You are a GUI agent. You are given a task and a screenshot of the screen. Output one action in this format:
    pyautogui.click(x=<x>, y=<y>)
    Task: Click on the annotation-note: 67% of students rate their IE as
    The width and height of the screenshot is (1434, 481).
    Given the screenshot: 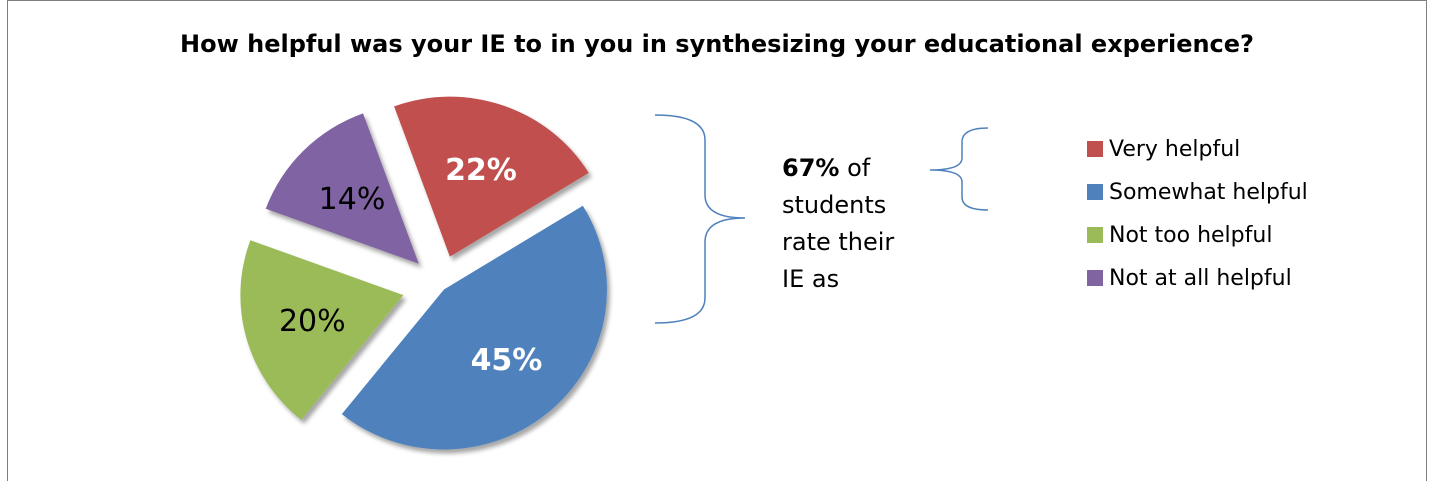 What is the action you would take?
    pyautogui.click(x=852, y=224)
    